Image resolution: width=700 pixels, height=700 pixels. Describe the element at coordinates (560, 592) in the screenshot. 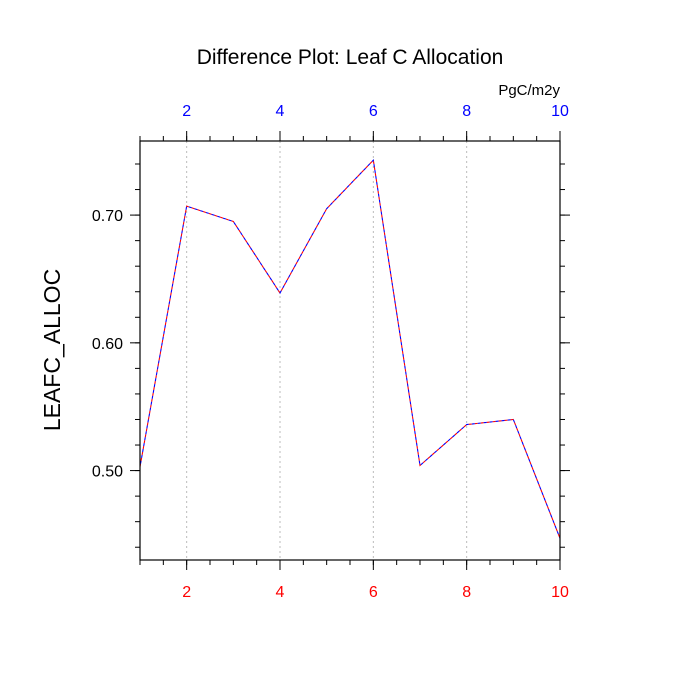

I see `x-tick-label-bottom-10: 10` at that location.